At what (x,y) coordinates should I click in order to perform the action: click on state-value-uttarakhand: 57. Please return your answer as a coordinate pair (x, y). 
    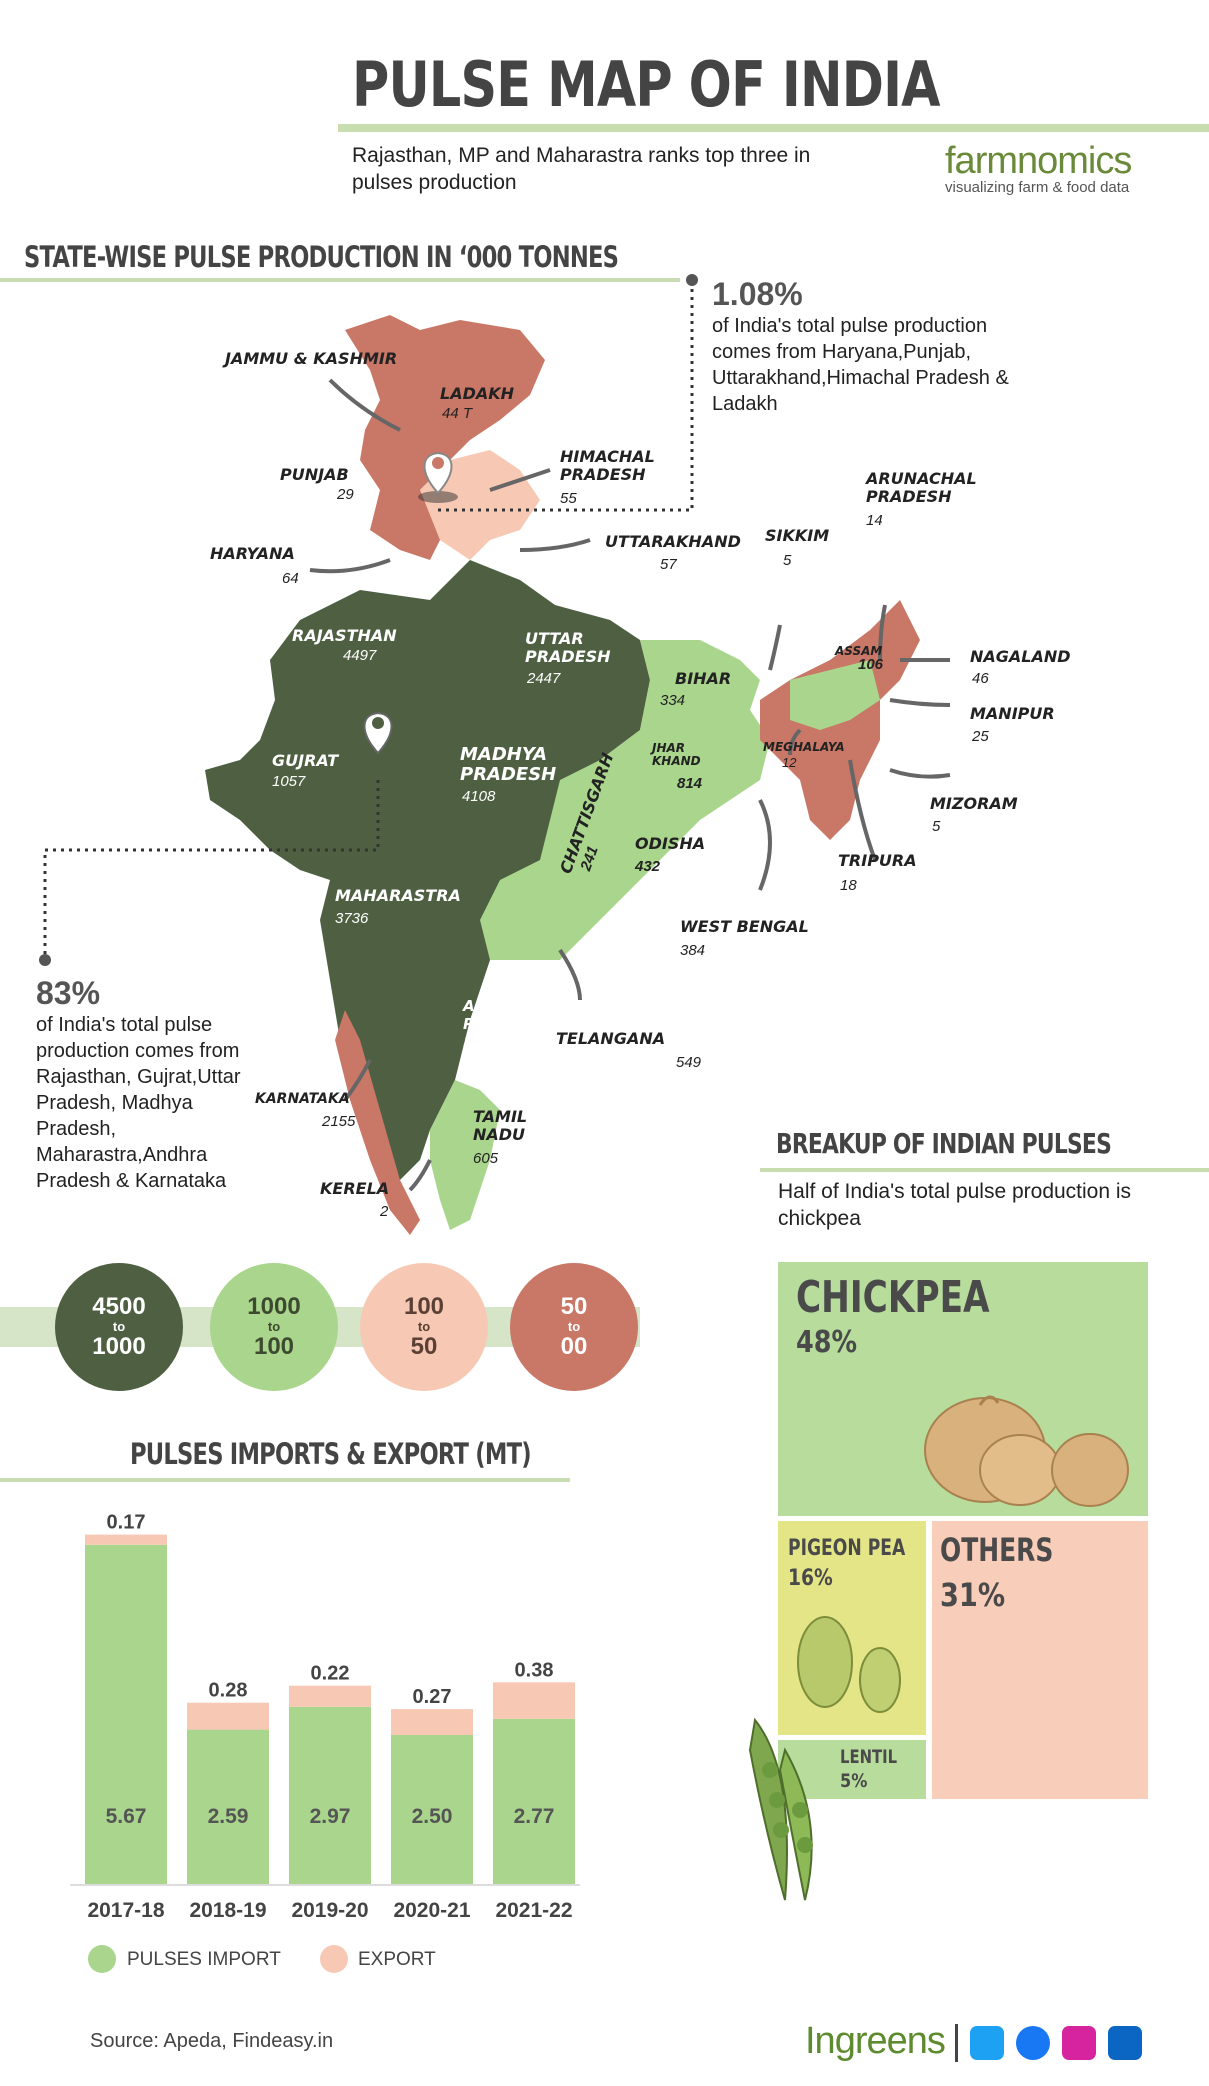
    Looking at the image, I should click on (668, 564).